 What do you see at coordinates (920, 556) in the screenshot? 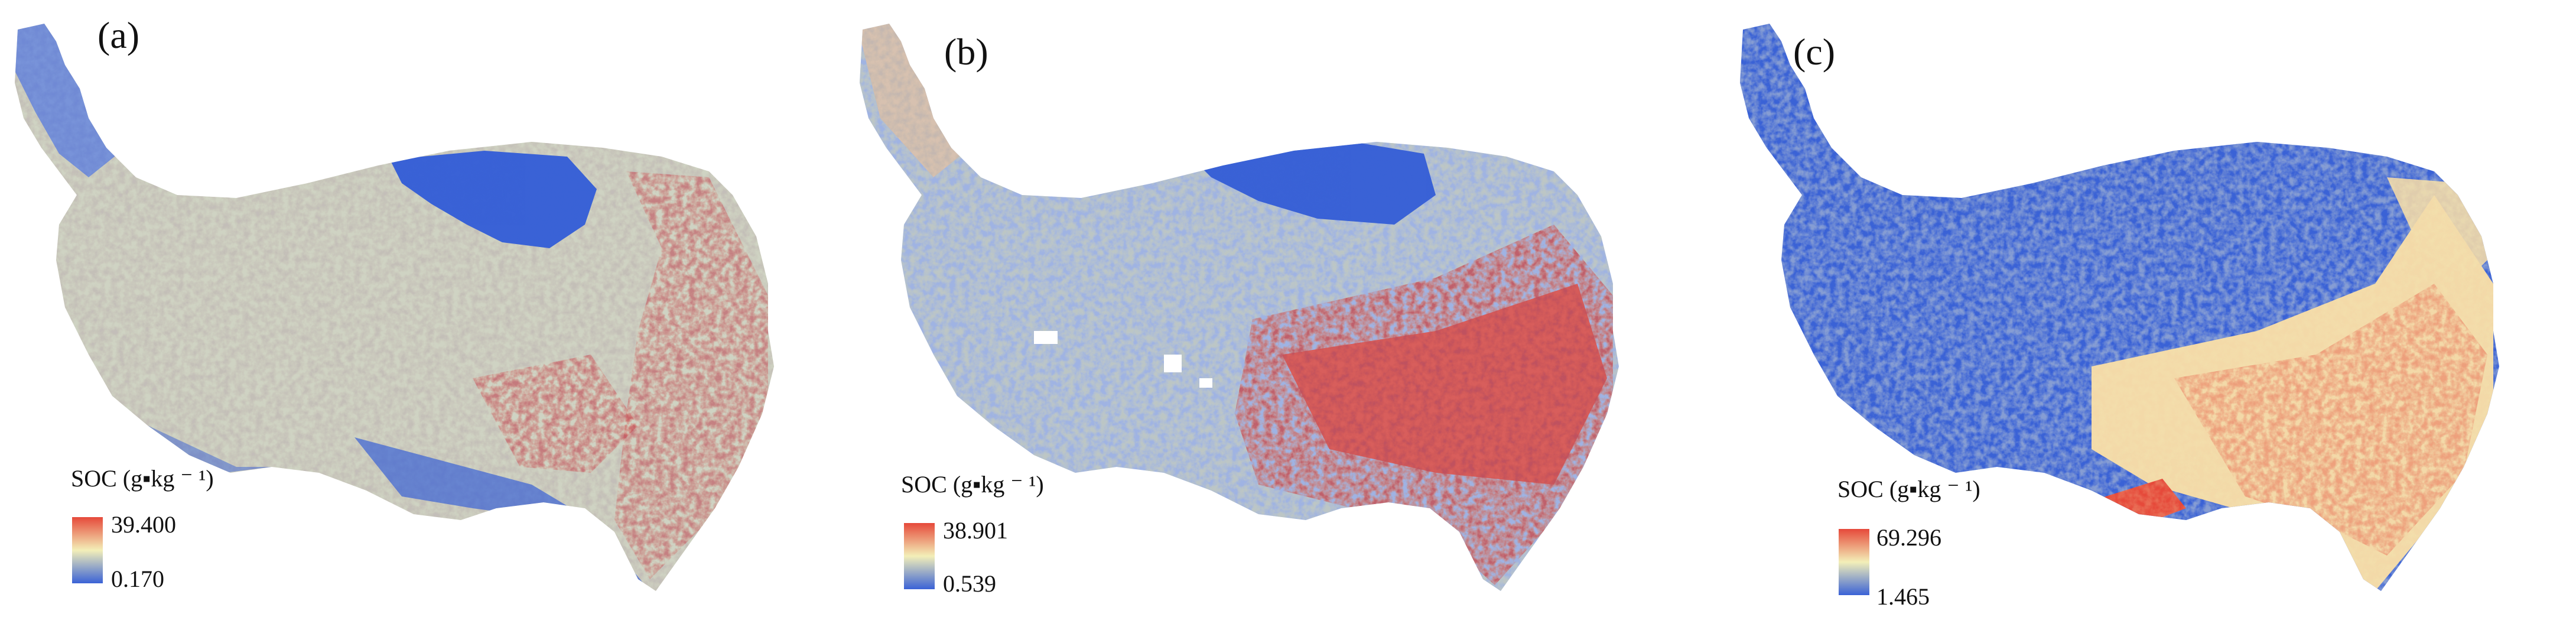
I see `legend-colorbar-b` at bounding box center [920, 556].